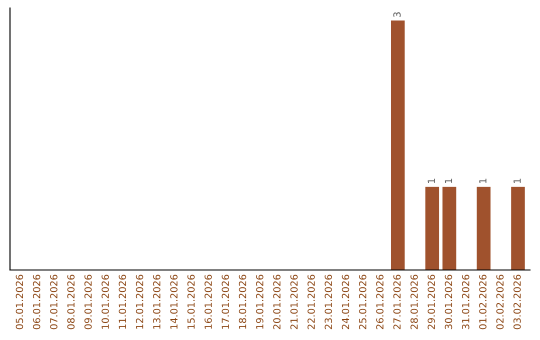 The height and width of the screenshot is (340, 540). I want to click on x-tick-label: 26.01.2026, so click(380, 302).